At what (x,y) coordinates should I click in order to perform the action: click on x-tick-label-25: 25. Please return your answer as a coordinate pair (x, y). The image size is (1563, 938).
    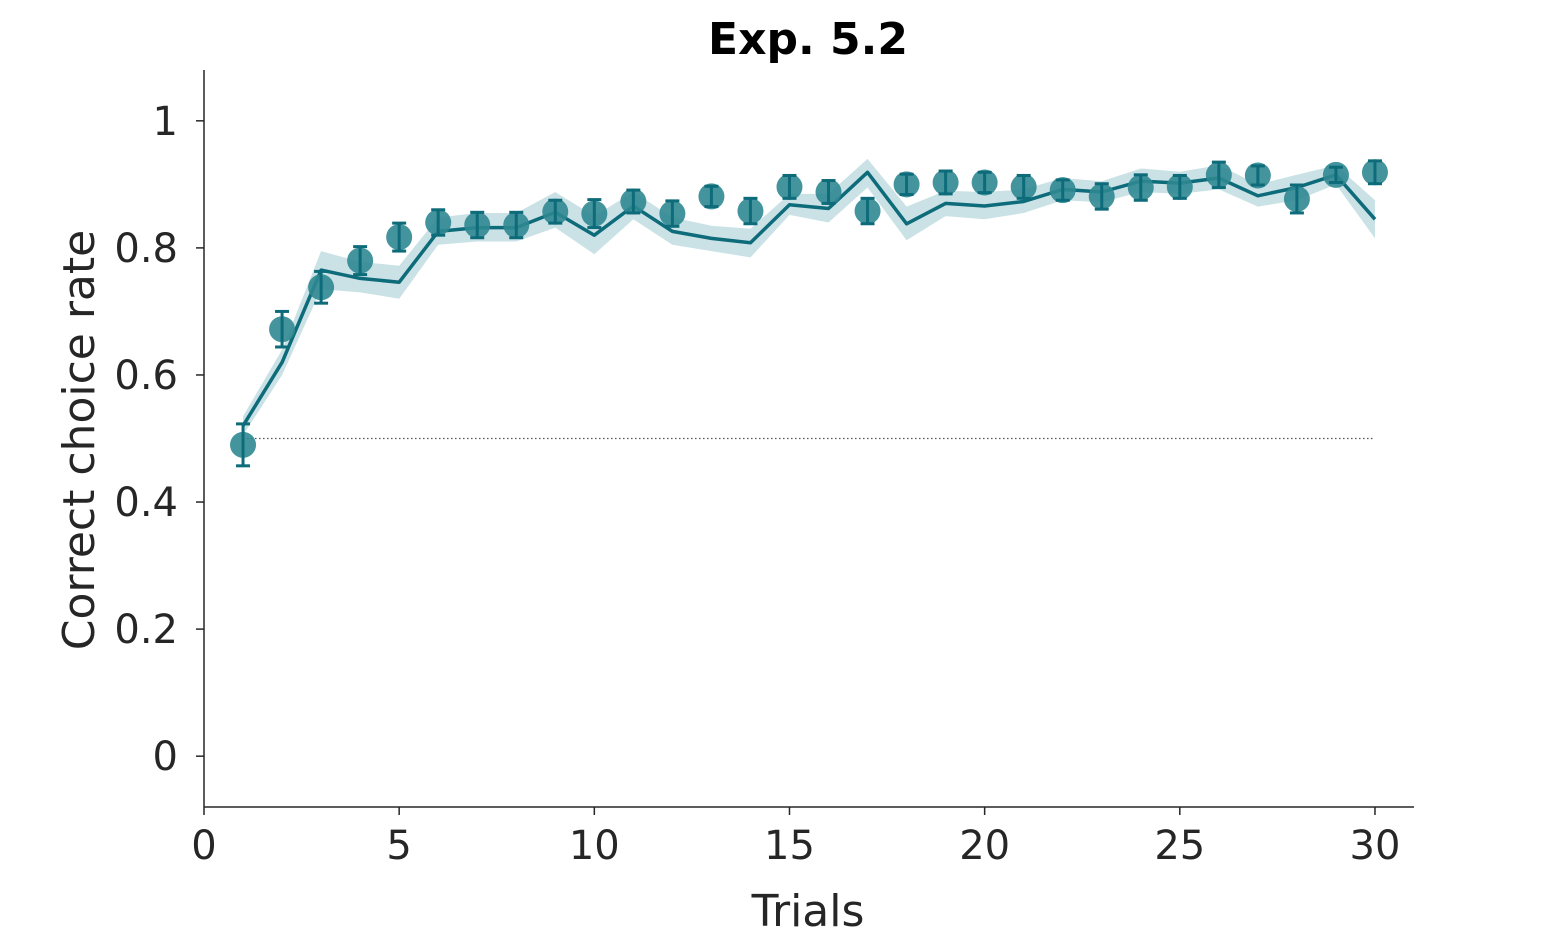
    Looking at the image, I should click on (1179, 846).